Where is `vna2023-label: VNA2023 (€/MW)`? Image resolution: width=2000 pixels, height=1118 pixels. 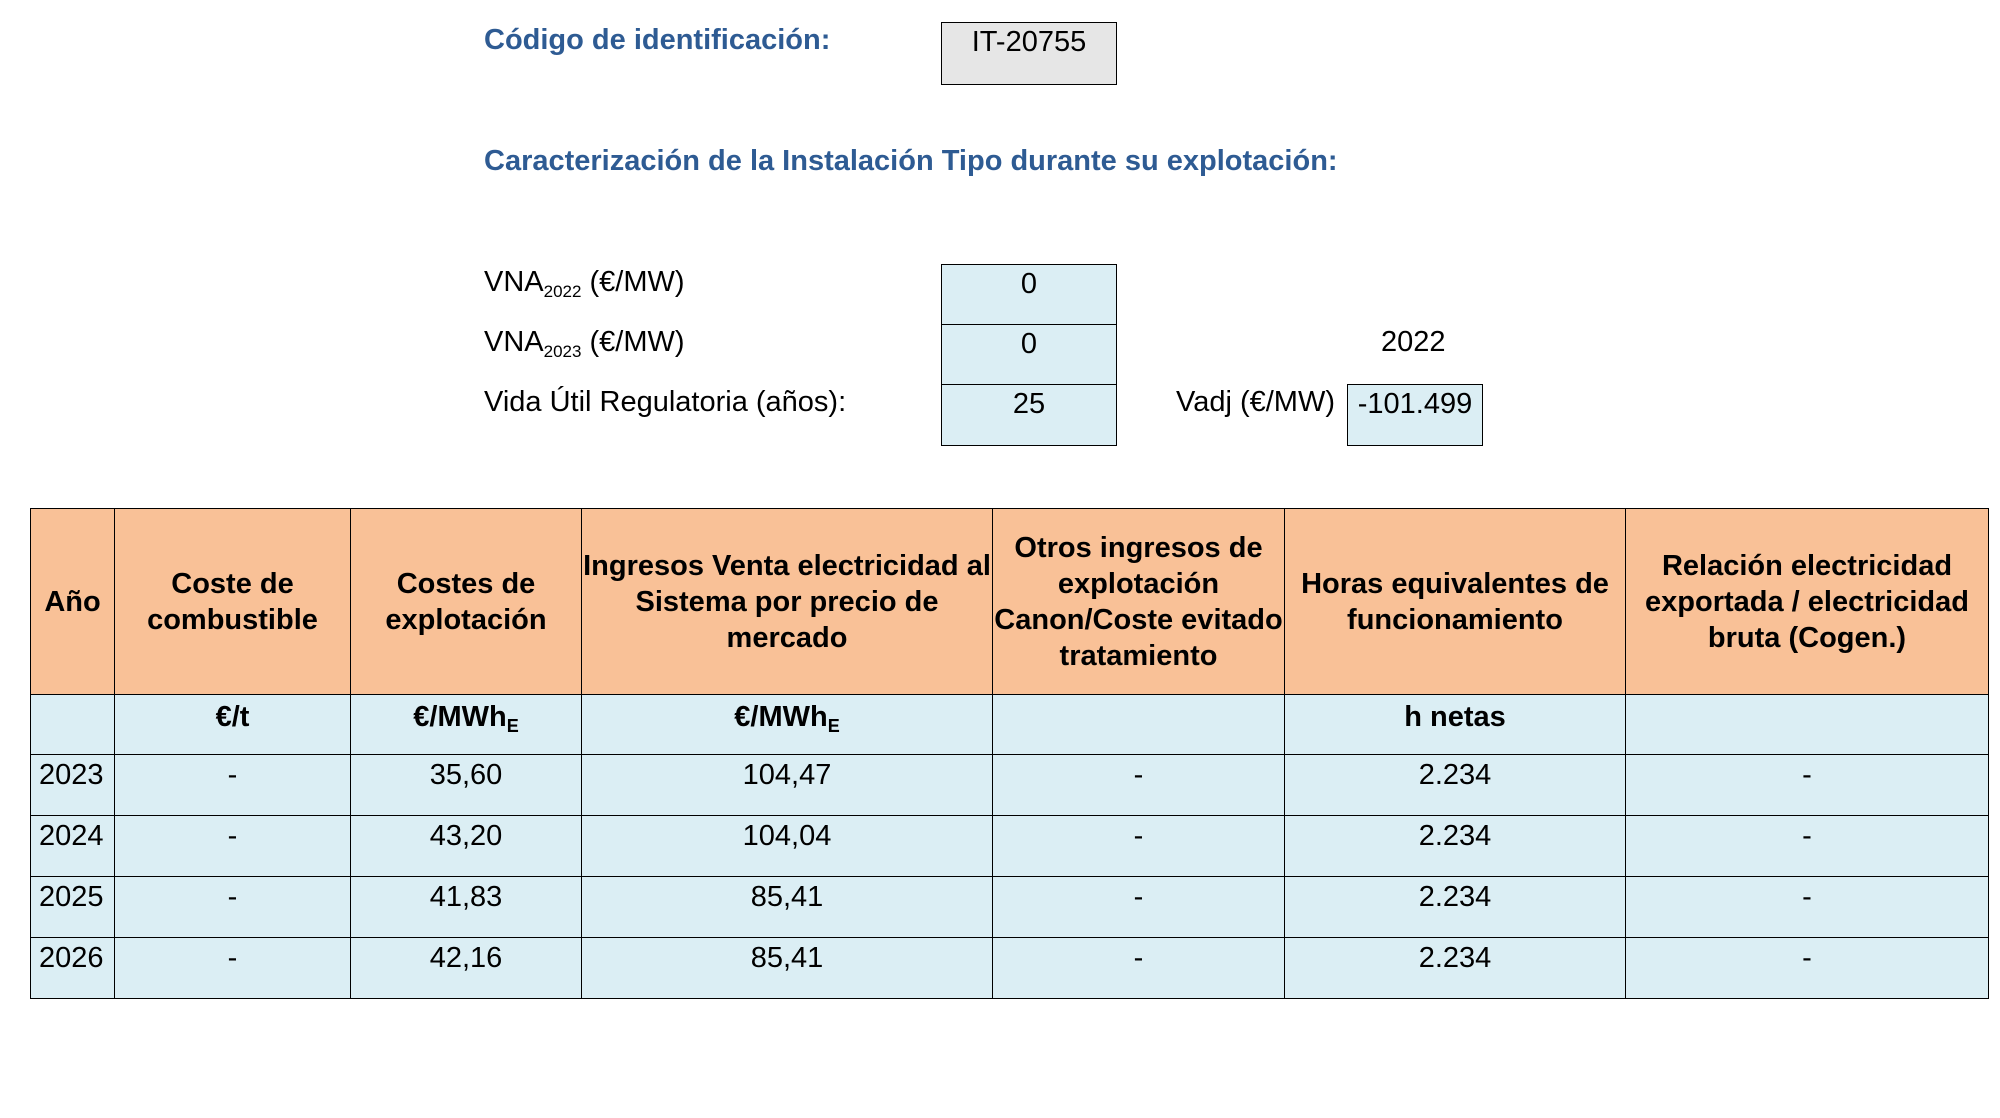
vna2023-label: VNA2023 (€/MW) is located at coordinates (584, 343).